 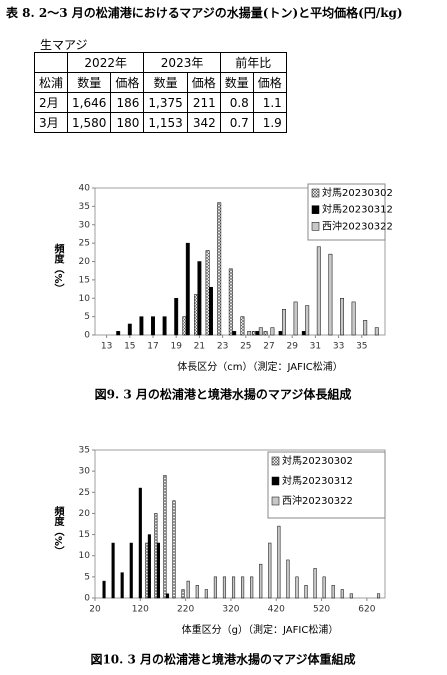 I want to click on x-tick-label: 17, so click(x=152, y=347).